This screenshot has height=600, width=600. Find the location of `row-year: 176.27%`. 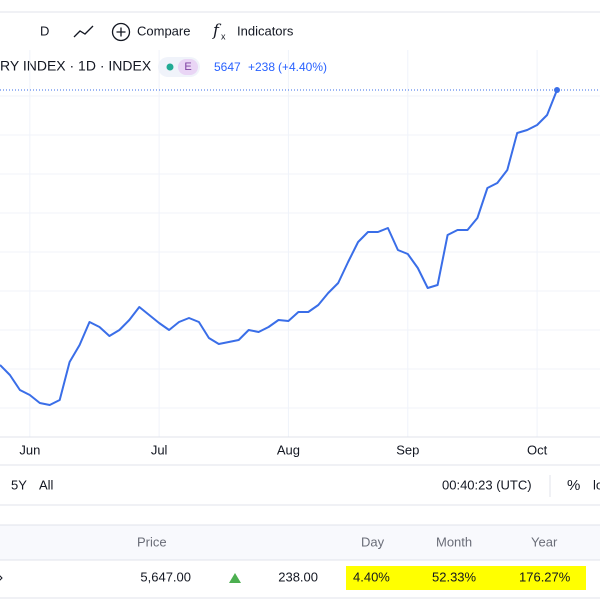

row-year: 176.27% is located at coordinates (545, 576).